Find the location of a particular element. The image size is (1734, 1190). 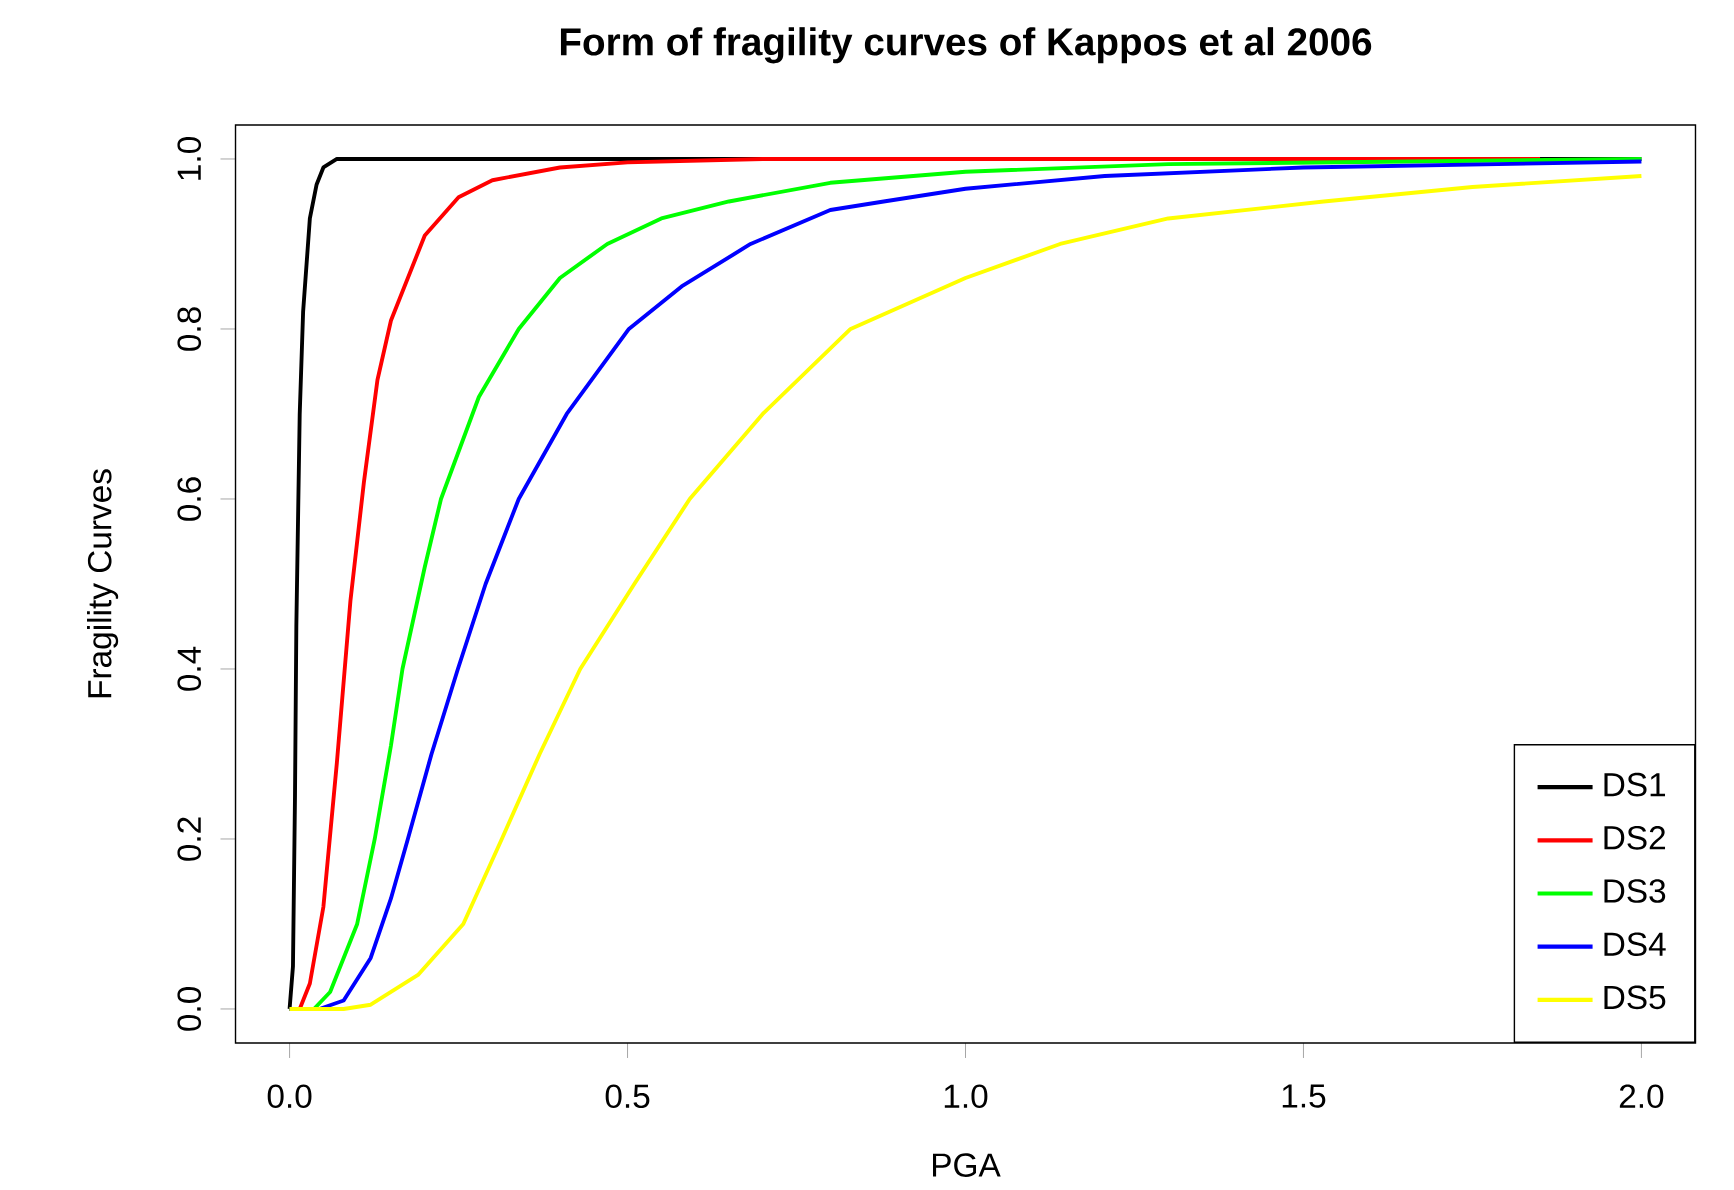

y-tick-label: 0.6 is located at coordinates (189, 499).